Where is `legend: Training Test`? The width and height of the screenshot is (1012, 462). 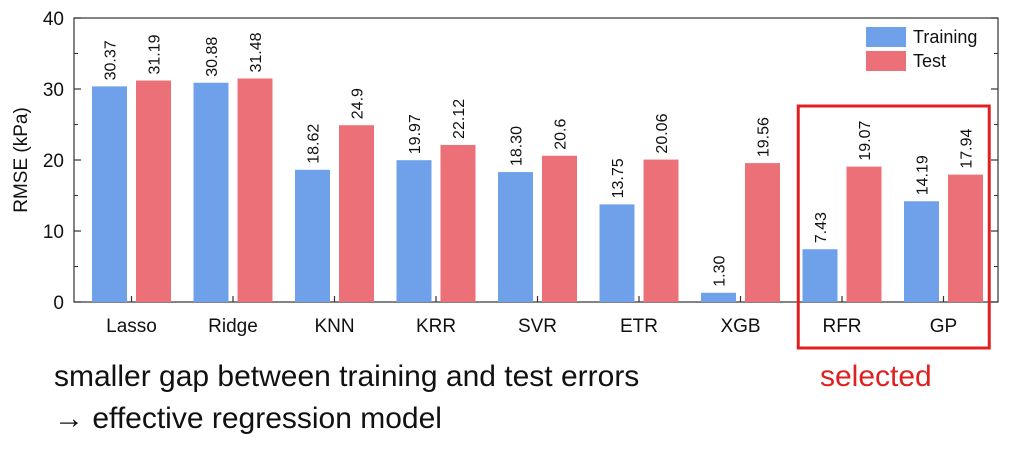 legend: Training Test is located at coordinates (921, 49).